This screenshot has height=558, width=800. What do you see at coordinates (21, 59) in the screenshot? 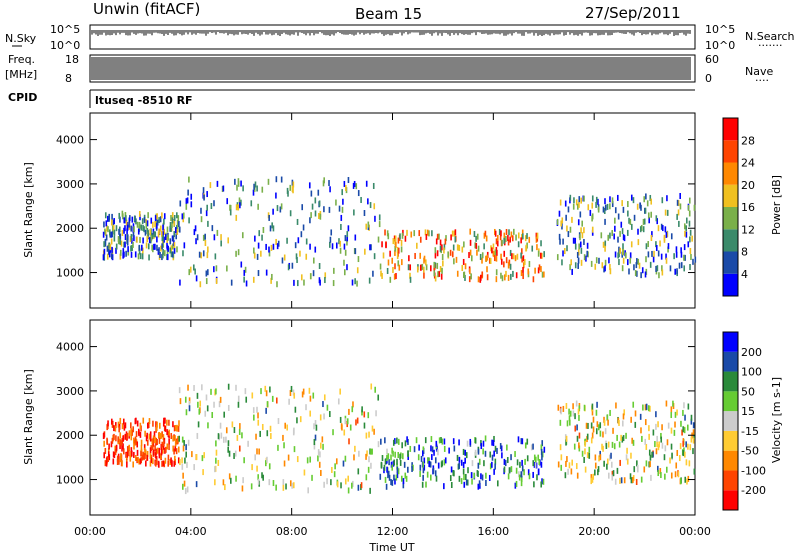
I see `freq-label: Freq.` at bounding box center [21, 59].